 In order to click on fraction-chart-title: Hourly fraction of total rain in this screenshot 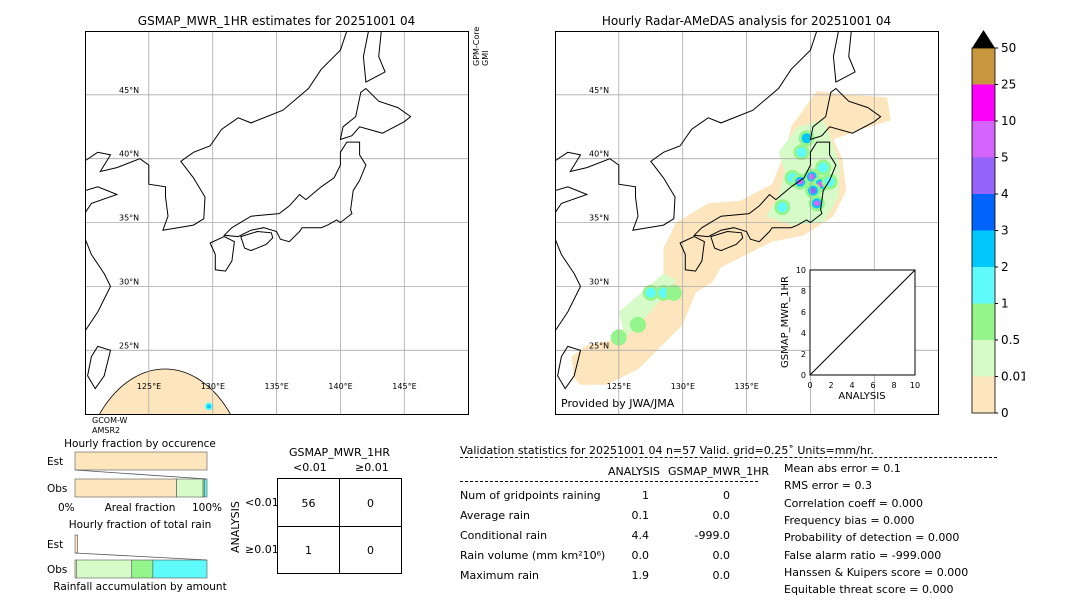, I will do `click(140, 525)`.